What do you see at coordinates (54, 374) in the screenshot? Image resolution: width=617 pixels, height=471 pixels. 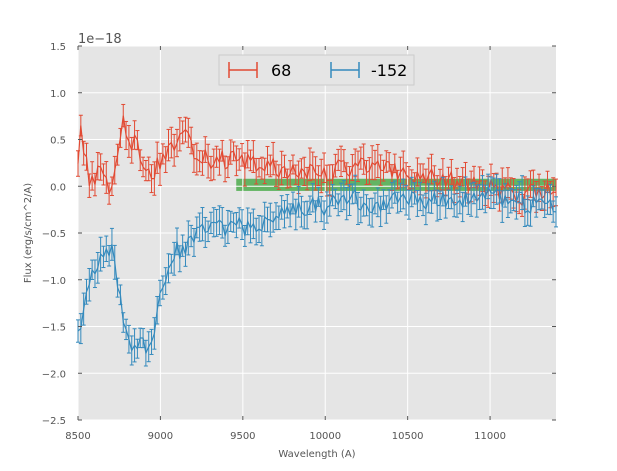 I see `y-tick-label: −2.0` at bounding box center [54, 374].